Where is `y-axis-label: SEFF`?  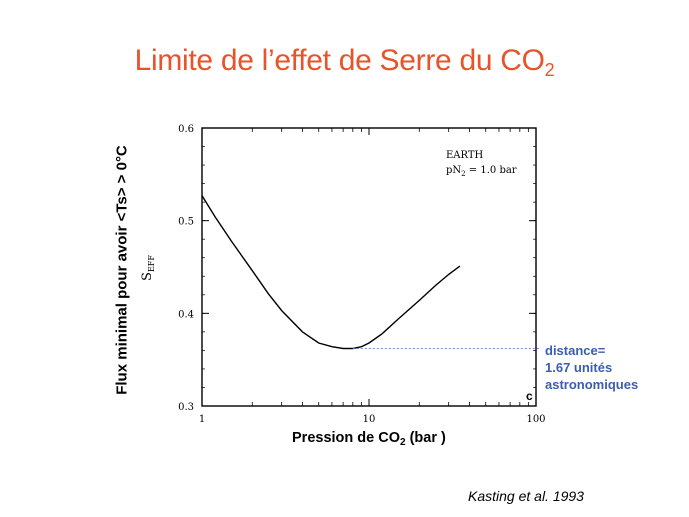 y-axis-label: SEFF is located at coordinates (148, 268).